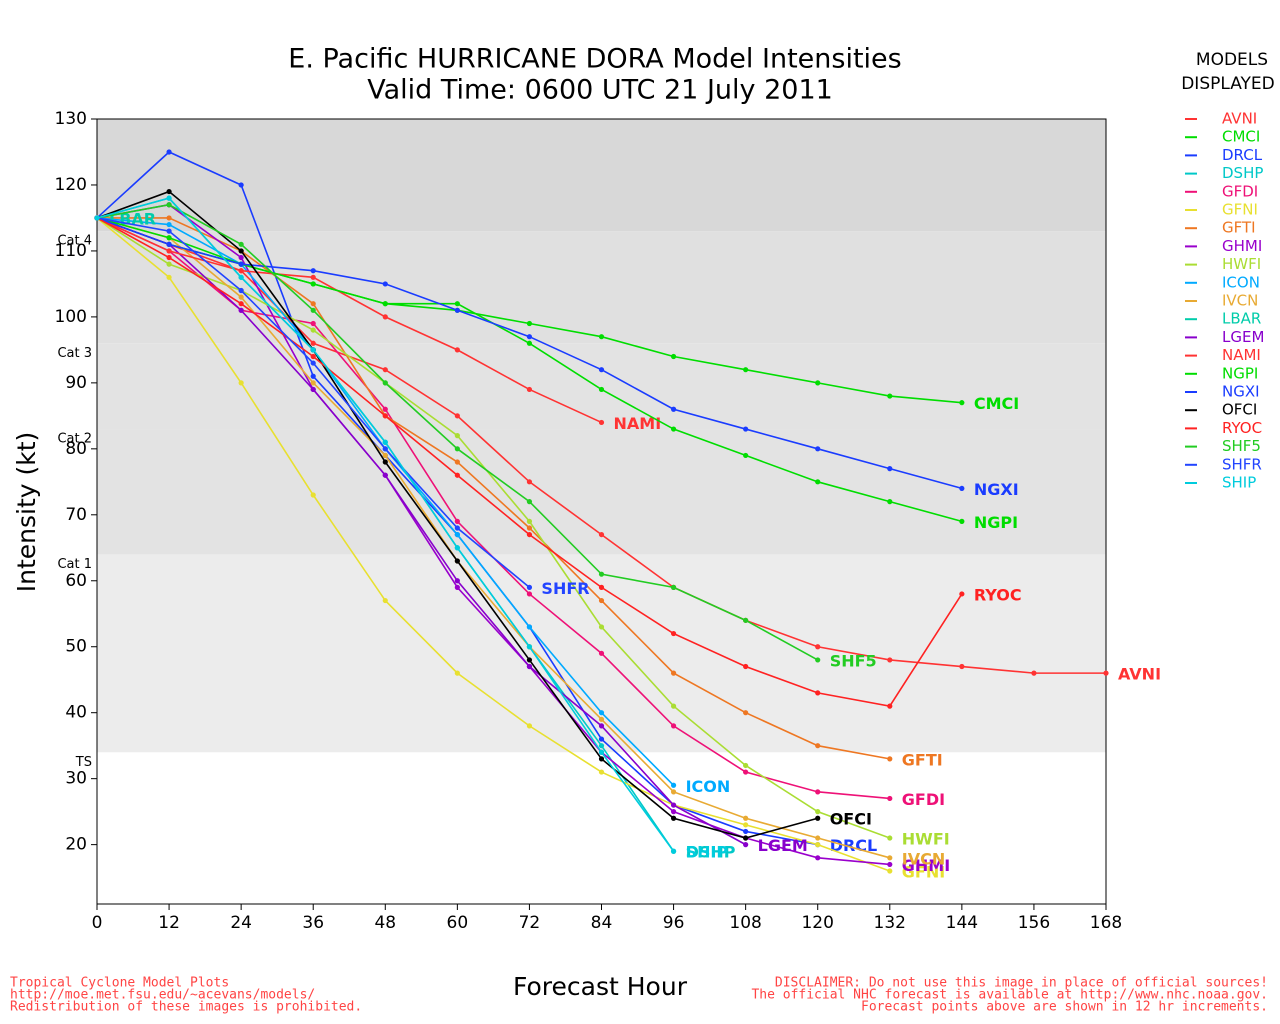 The height and width of the screenshot is (1024, 1280). I want to click on band-label: Cat 2, so click(74, 439).